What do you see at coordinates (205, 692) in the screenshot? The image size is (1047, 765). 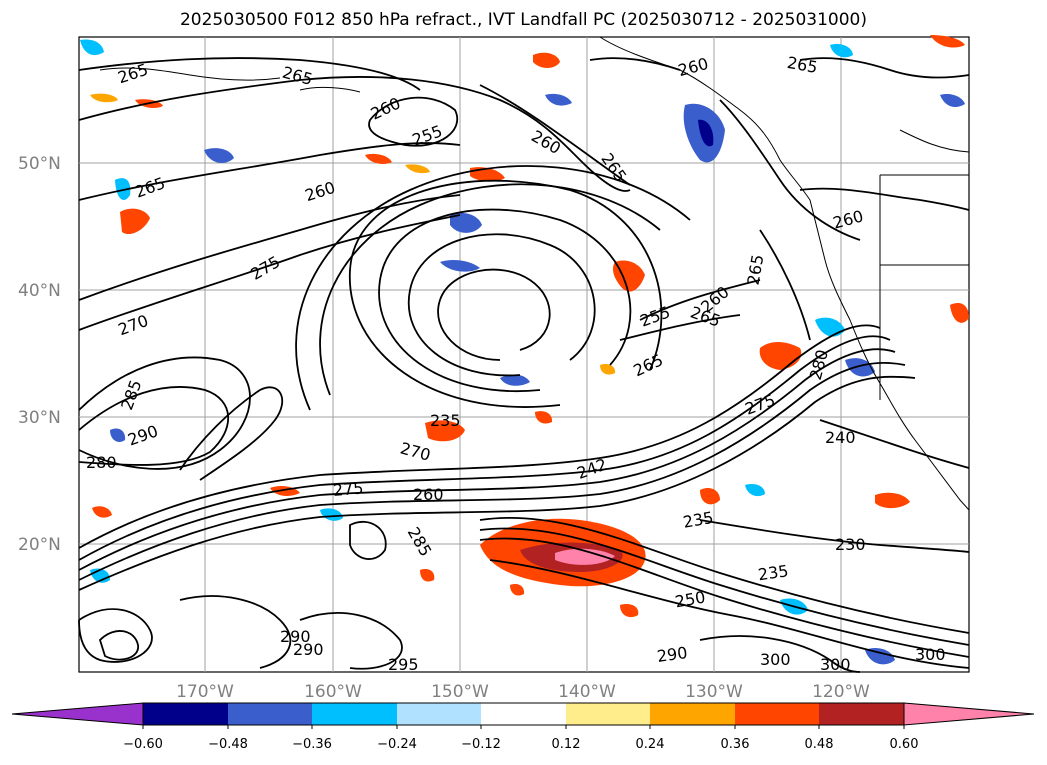 I see `lon-label-170w: 170°W` at bounding box center [205, 692].